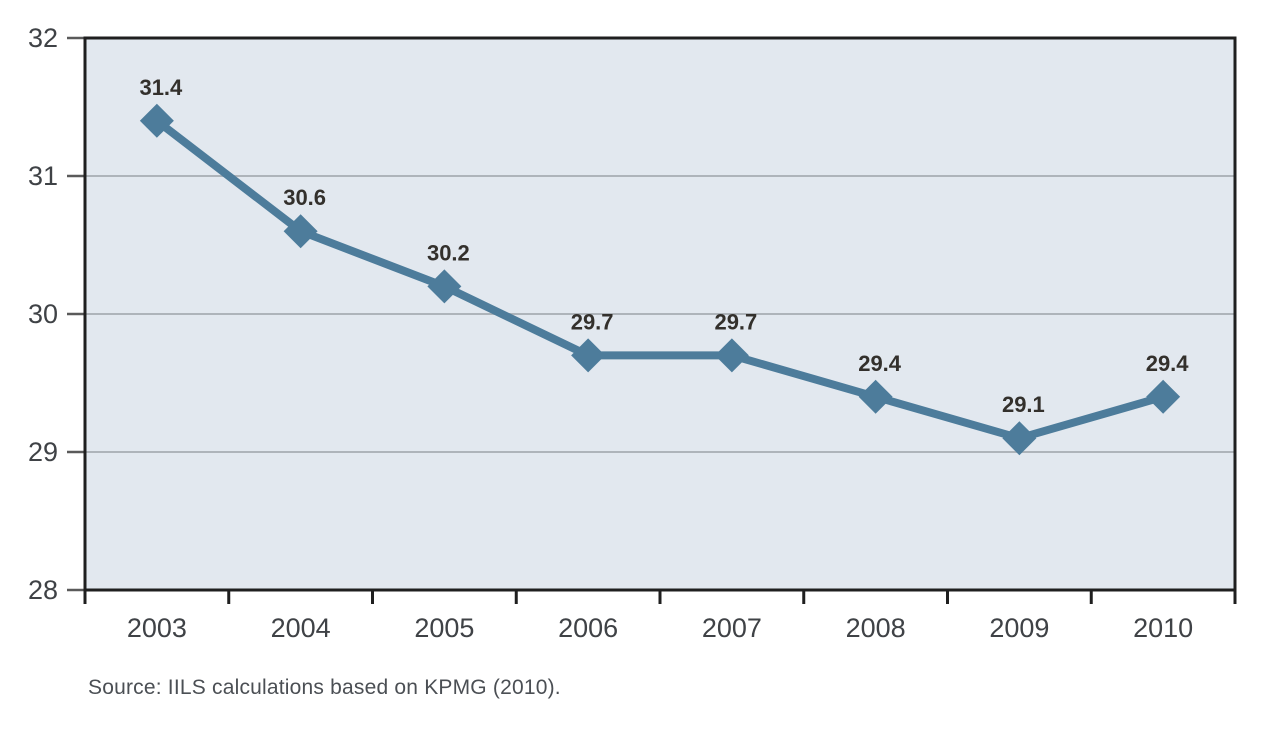  Describe the element at coordinates (1023, 404) in the screenshot. I see `data-point-label: 29.1` at that location.